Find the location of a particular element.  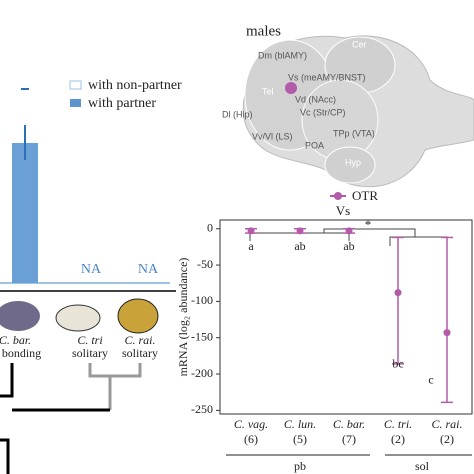

bar is located at coordinates (25, 213).